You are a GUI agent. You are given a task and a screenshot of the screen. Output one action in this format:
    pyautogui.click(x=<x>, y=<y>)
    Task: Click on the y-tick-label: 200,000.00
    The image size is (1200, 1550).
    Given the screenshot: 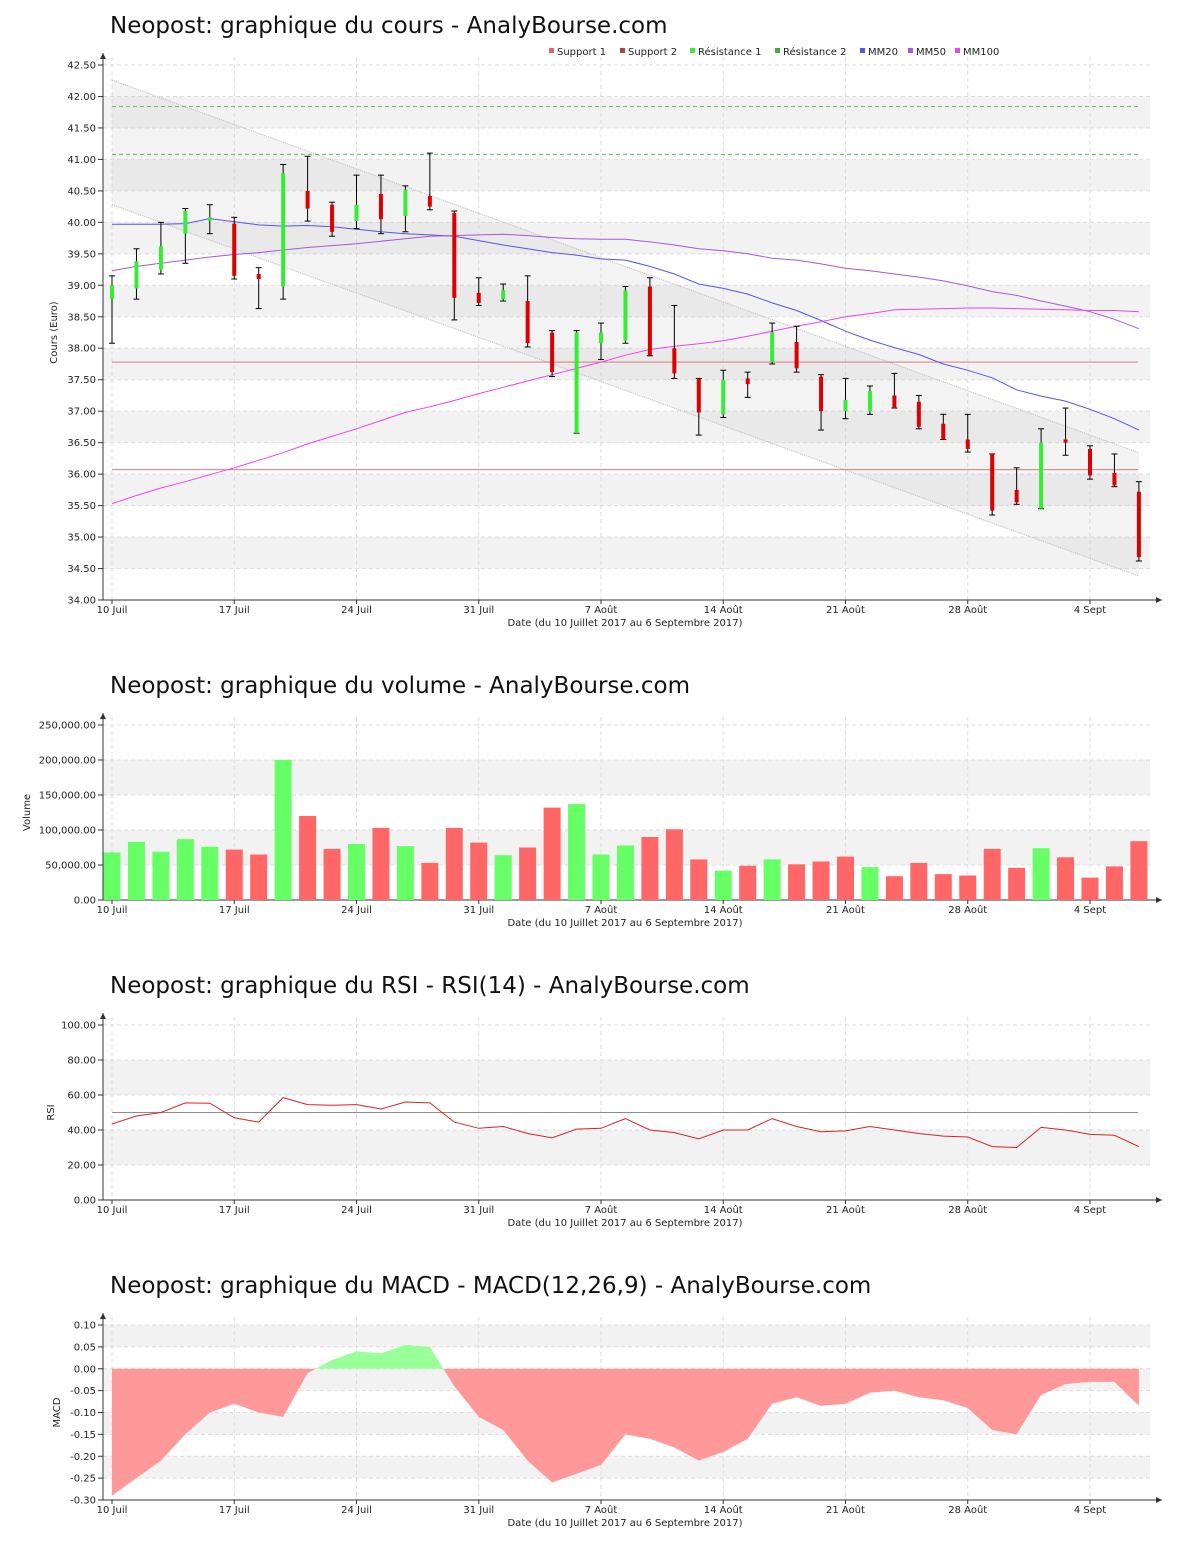 What is the action you would take?
    pyautogui.click(x=67, y=761)
    